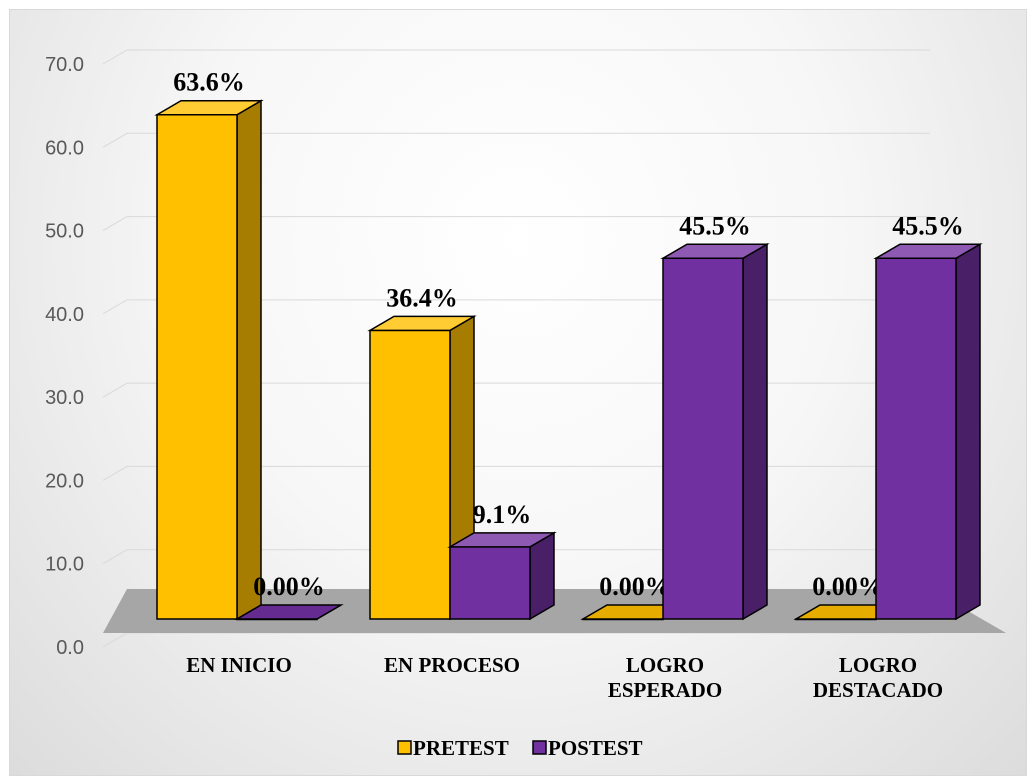 The image size is (1034, 783). I want to click on chart-floor, so click(554, 611).